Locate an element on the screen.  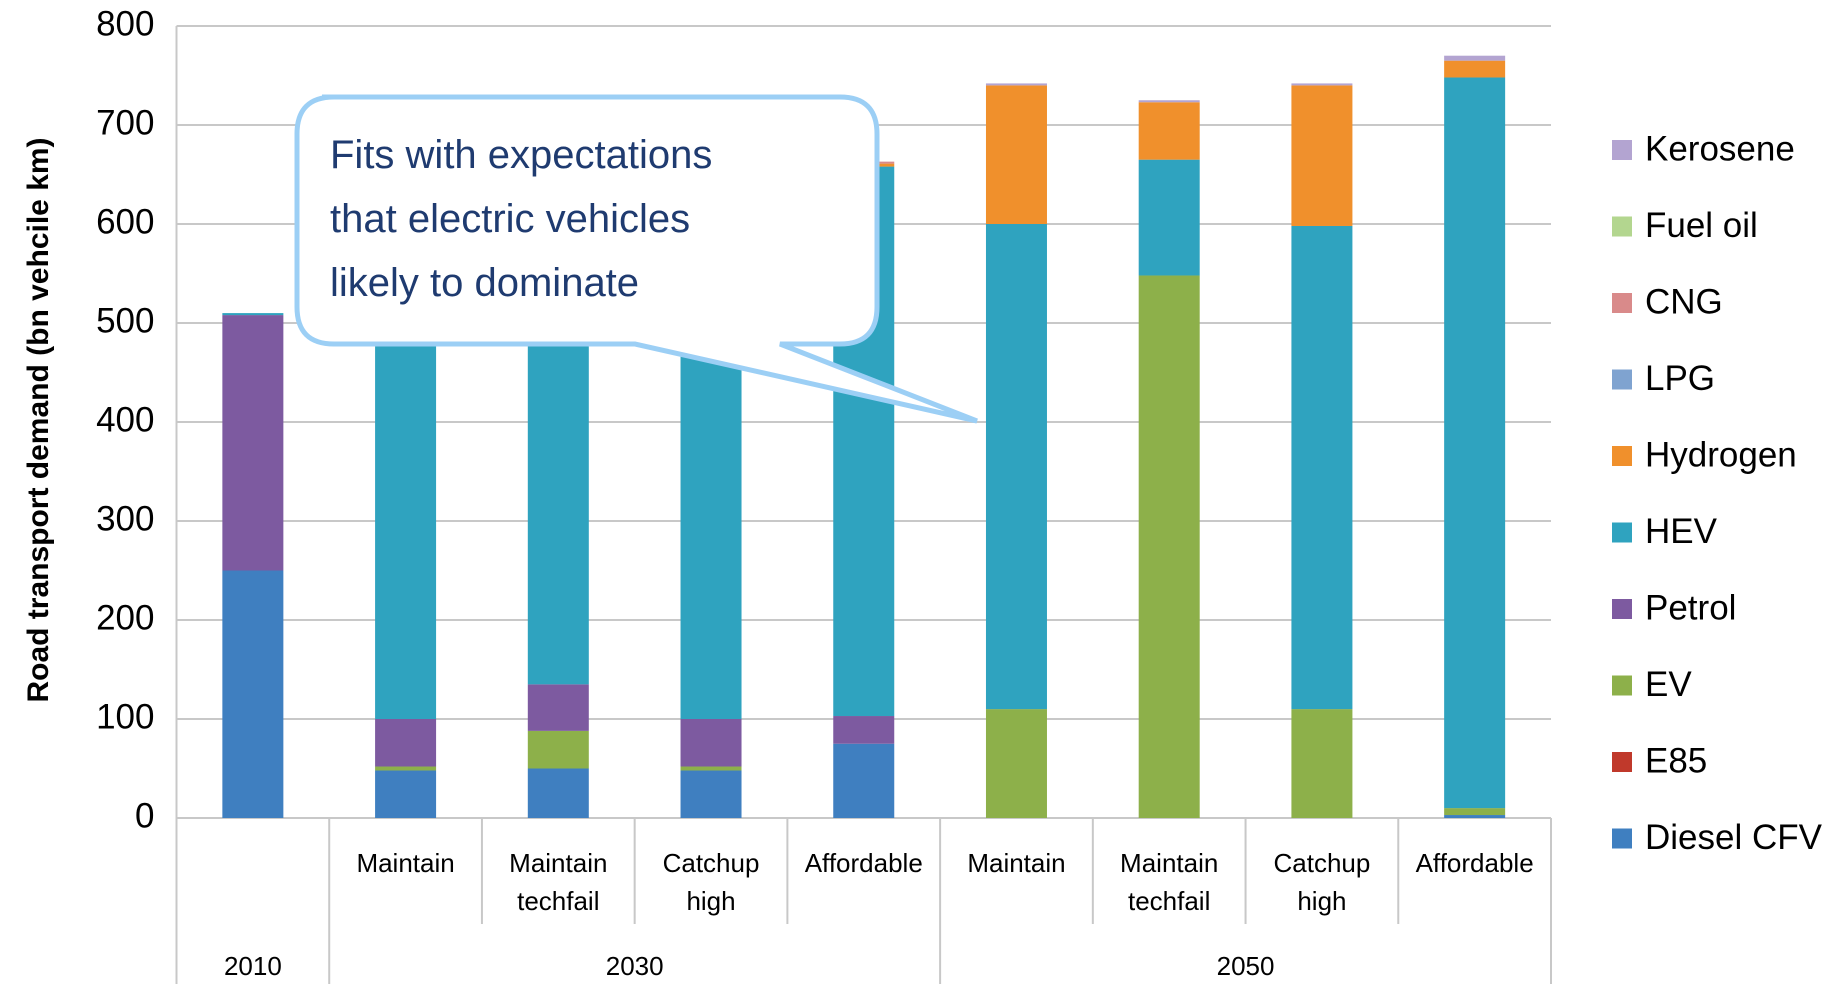
legend-label: Hydrogen is located at coordinates (1721, 454).